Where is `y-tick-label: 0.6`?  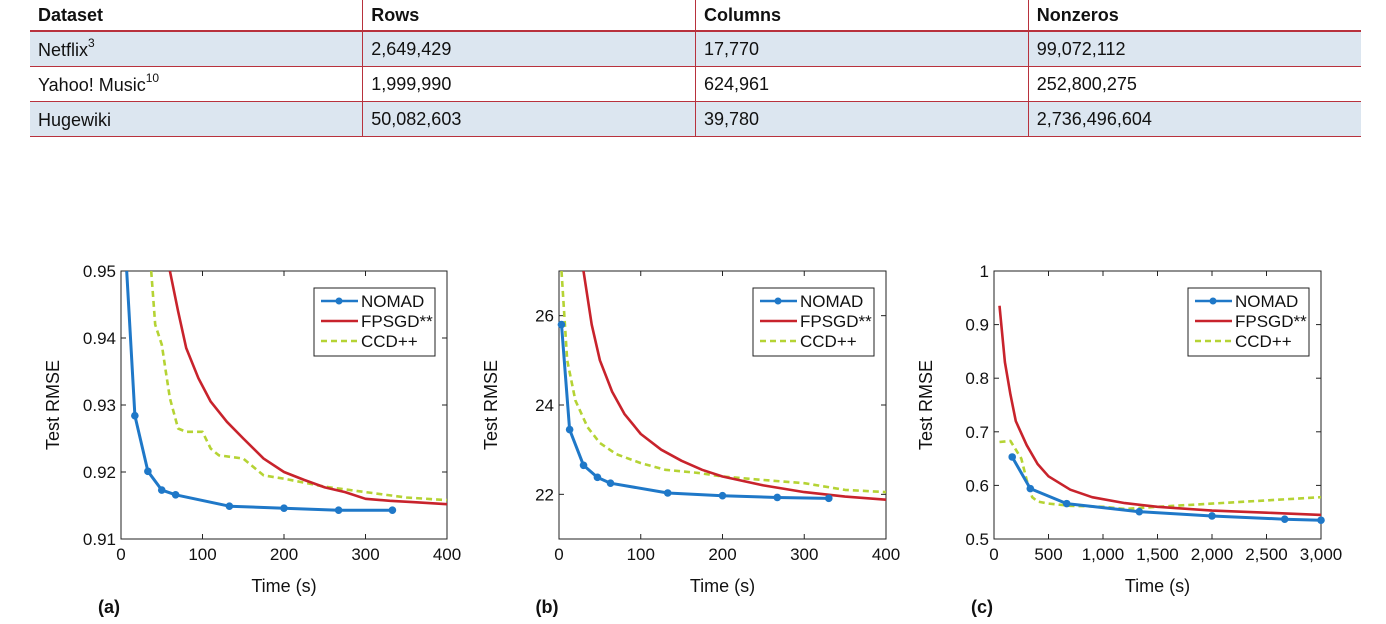 y-tick-label: 0.6 is located at coordinates (977, 485).